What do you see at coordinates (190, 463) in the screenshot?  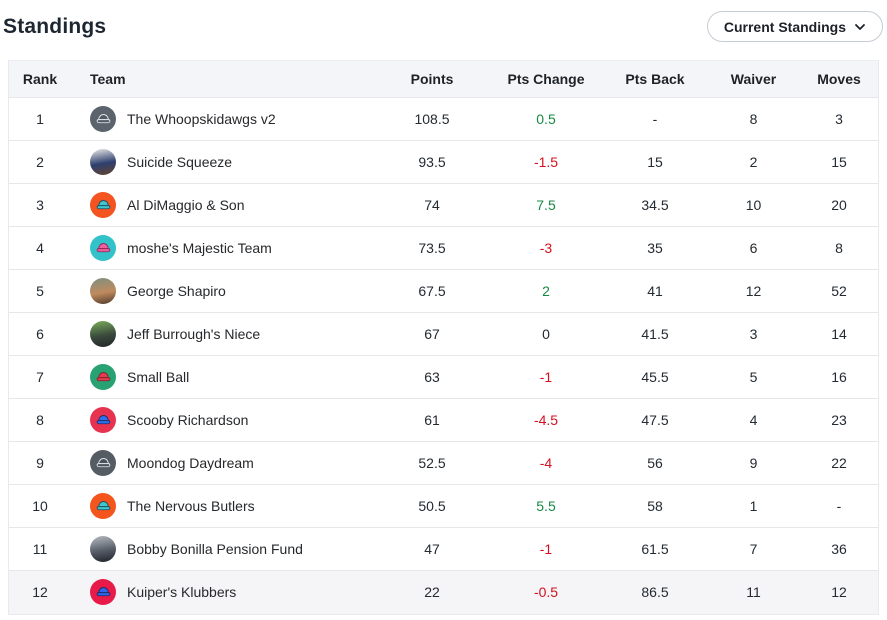 I see `team-name-link: Moondog Daydream` at bounding box center [190, 463].